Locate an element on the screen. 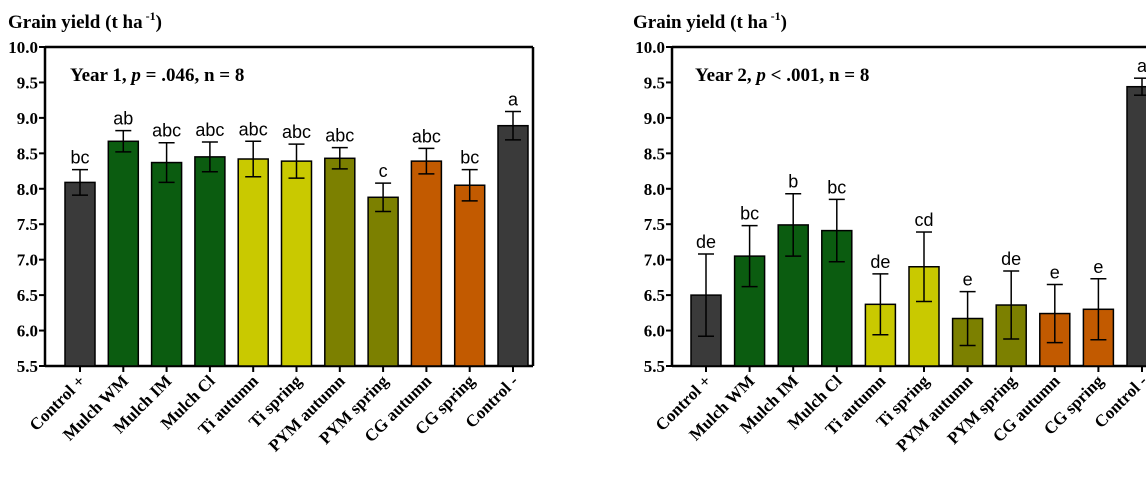 The height and width of the screenshot is (482, 1146). significance-letter: b is located at coordinates (793, 182).